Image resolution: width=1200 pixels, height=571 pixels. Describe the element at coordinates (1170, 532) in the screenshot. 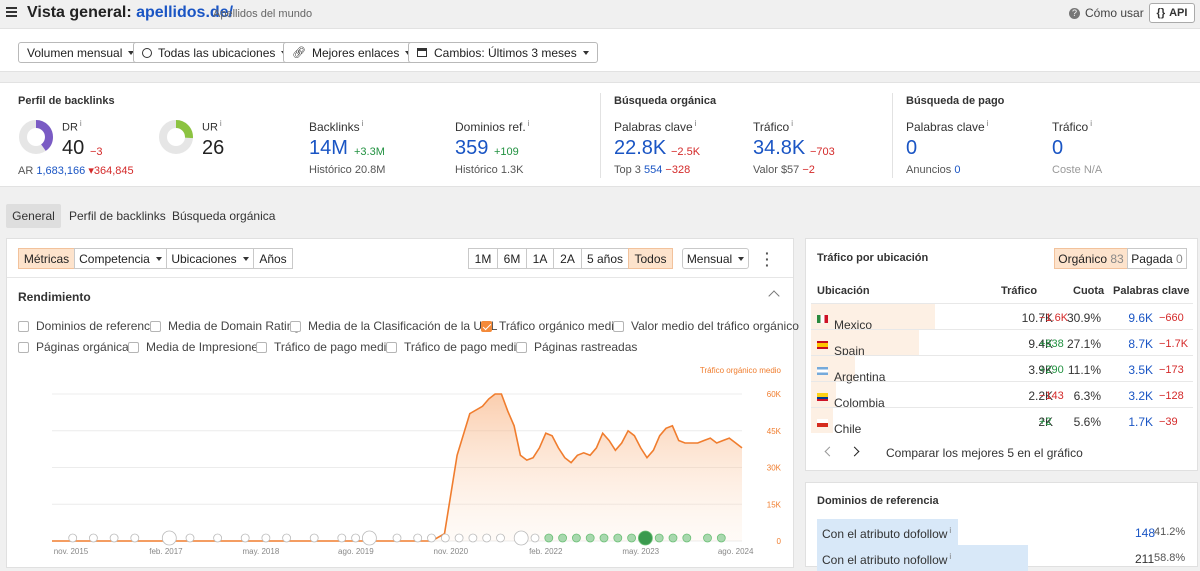

I see `dofollow-pct: 41.2%` at that location.